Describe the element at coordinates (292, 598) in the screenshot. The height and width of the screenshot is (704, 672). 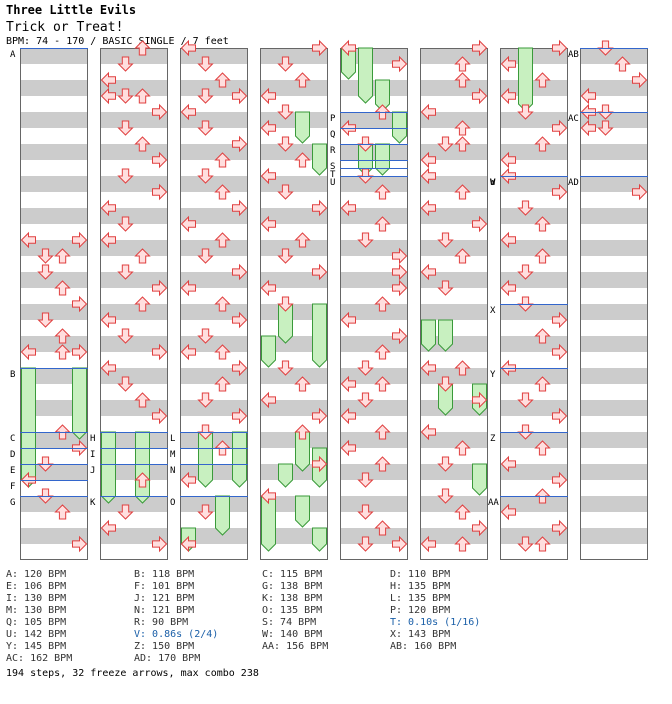
I see `bpm-entry: K: 138 BPM` at that location.